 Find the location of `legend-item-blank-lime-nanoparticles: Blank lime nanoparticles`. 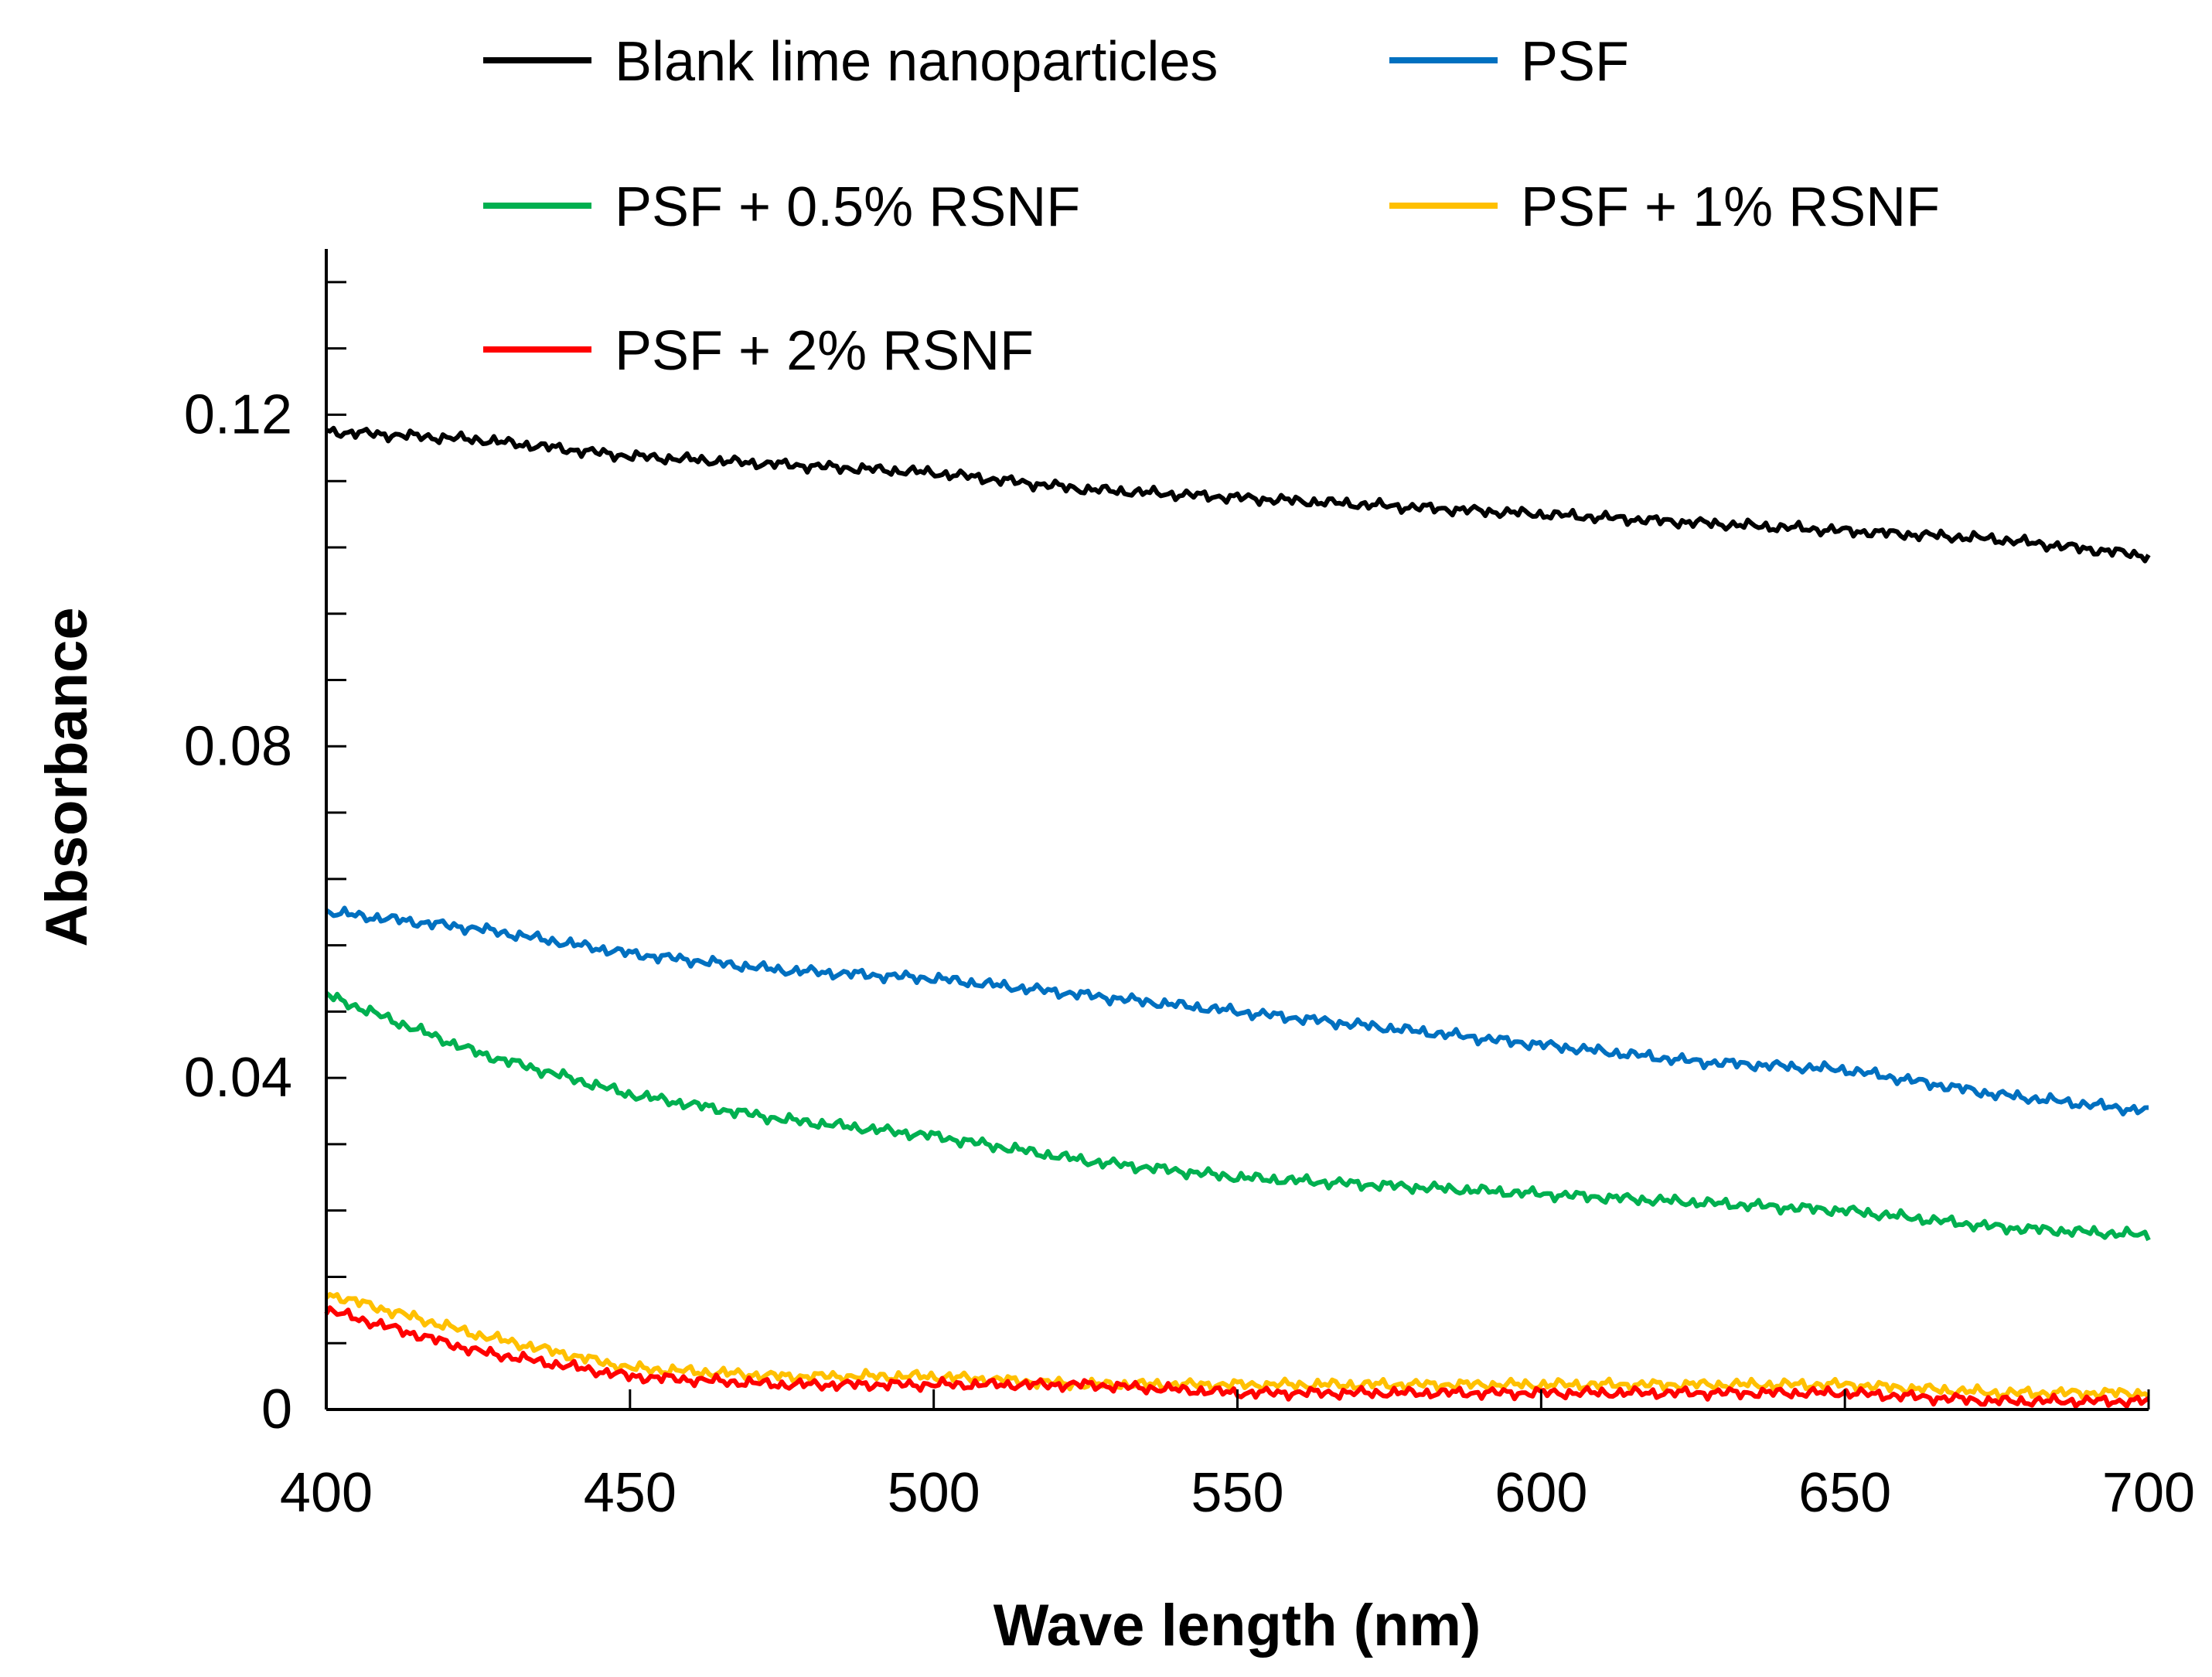

legend-item-blank-lime-nanoparticles: Blank lime nanoparticles is located at coordinates (851, 62).